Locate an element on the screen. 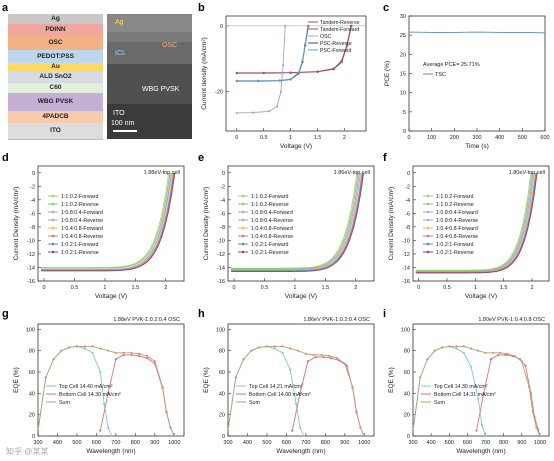 The width and height of the screenshot is (554, 461). x-tick-label: 0.5 is located at coordinates (447, 288).